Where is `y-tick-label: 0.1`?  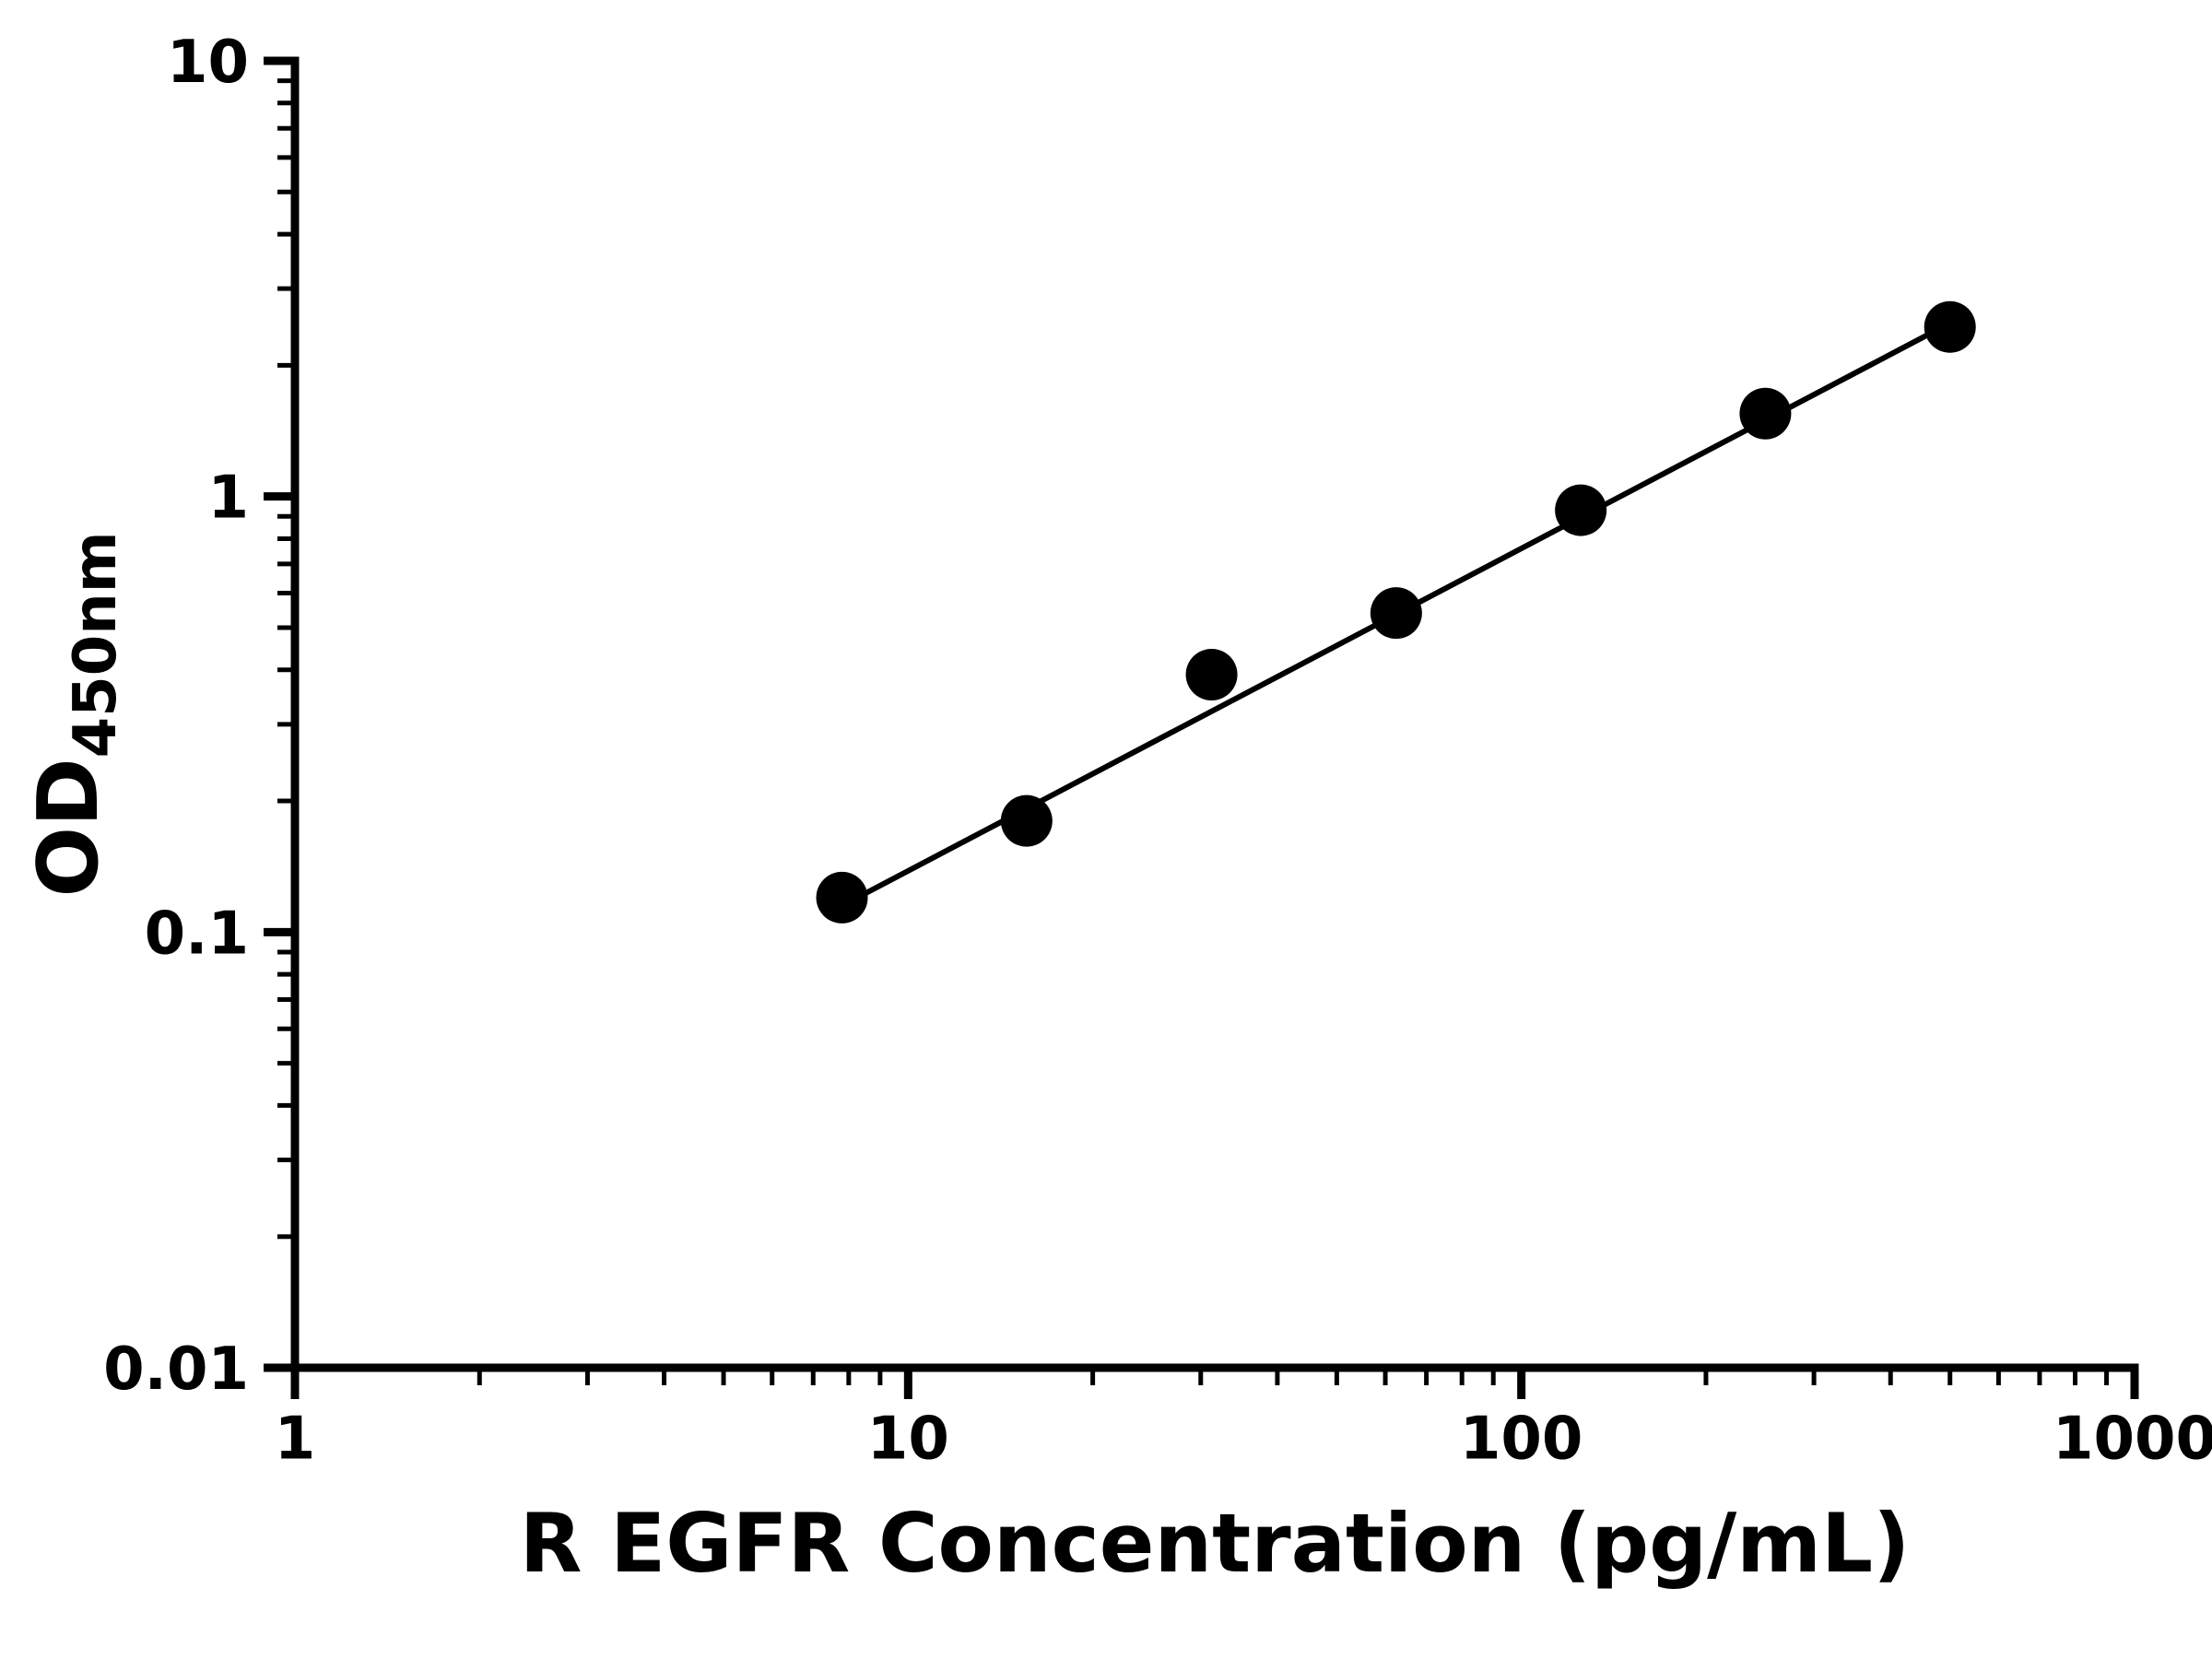 y-tick-label: 0.1 is located at coordinates (197, 934).